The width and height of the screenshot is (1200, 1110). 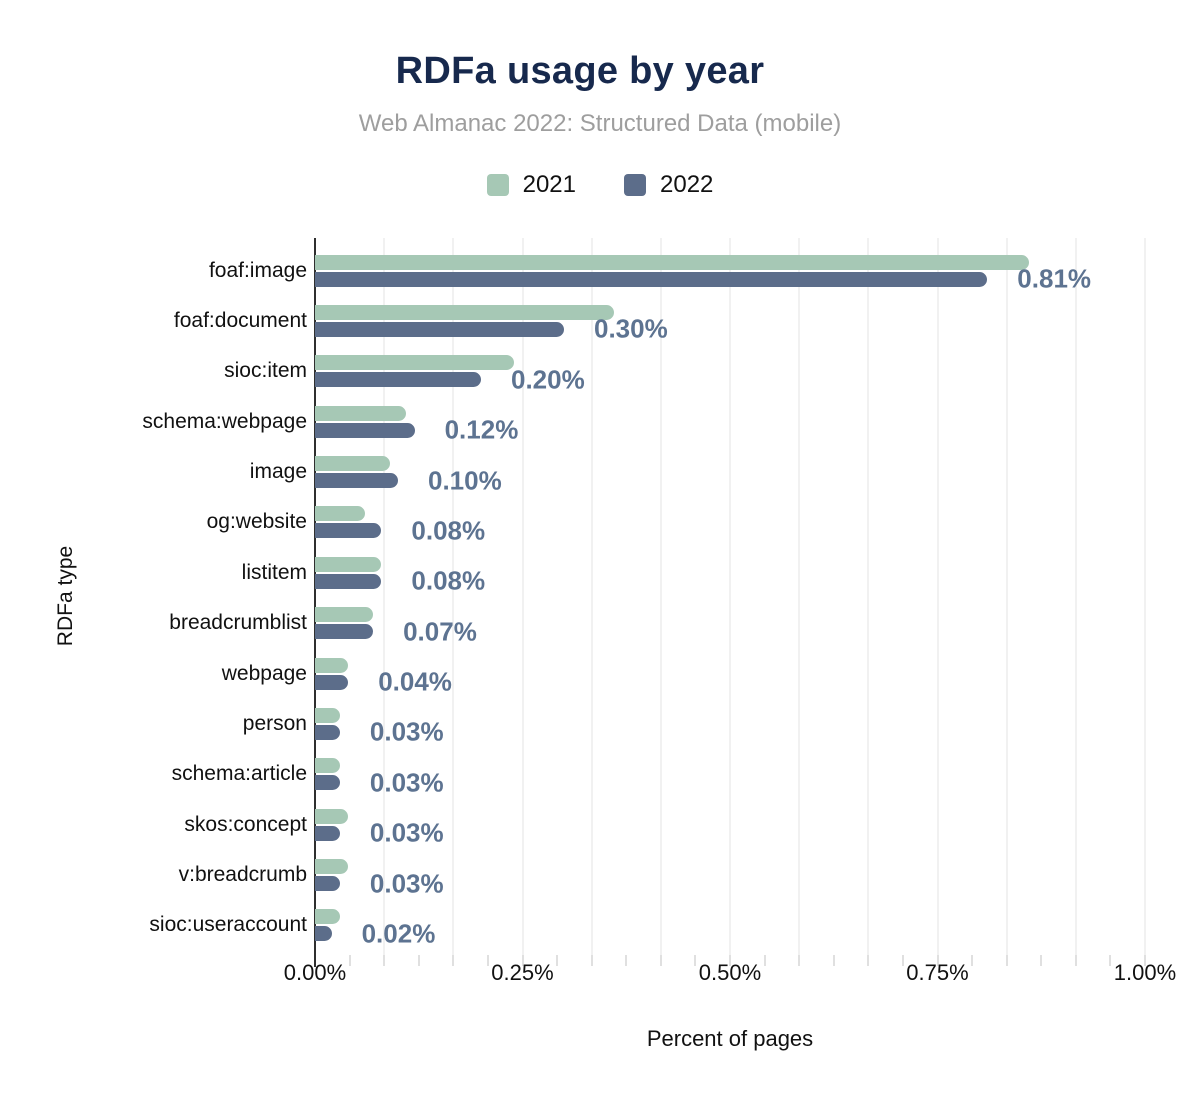 I want to click on value-label-image: 0.10%, so click(x=465, y=480).